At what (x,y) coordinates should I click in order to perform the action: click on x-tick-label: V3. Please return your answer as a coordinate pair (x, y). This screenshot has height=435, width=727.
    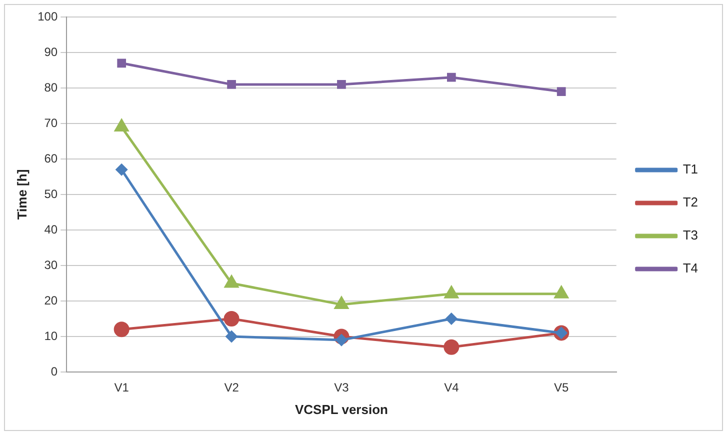
    Looking at the image, I should click on (342, 387).